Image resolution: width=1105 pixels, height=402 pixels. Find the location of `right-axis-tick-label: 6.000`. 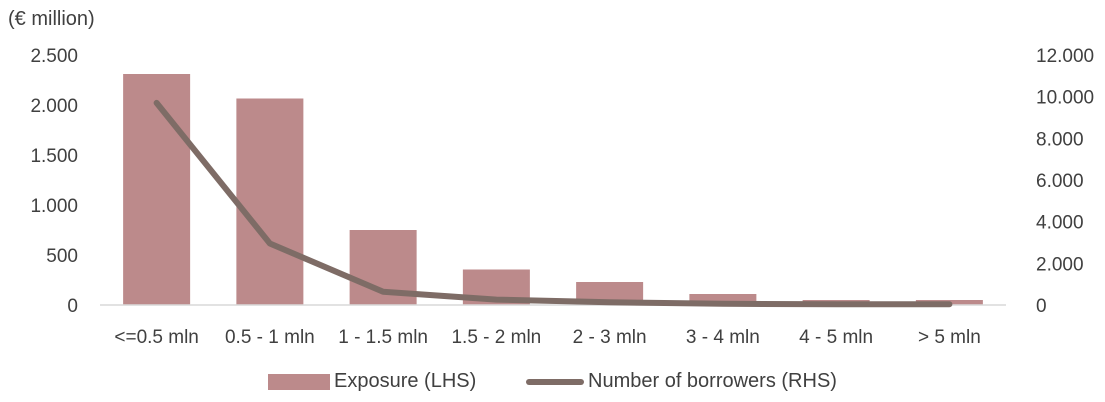

right-axis-tick-label: 6.000 is located at coordinates (1060, 181).